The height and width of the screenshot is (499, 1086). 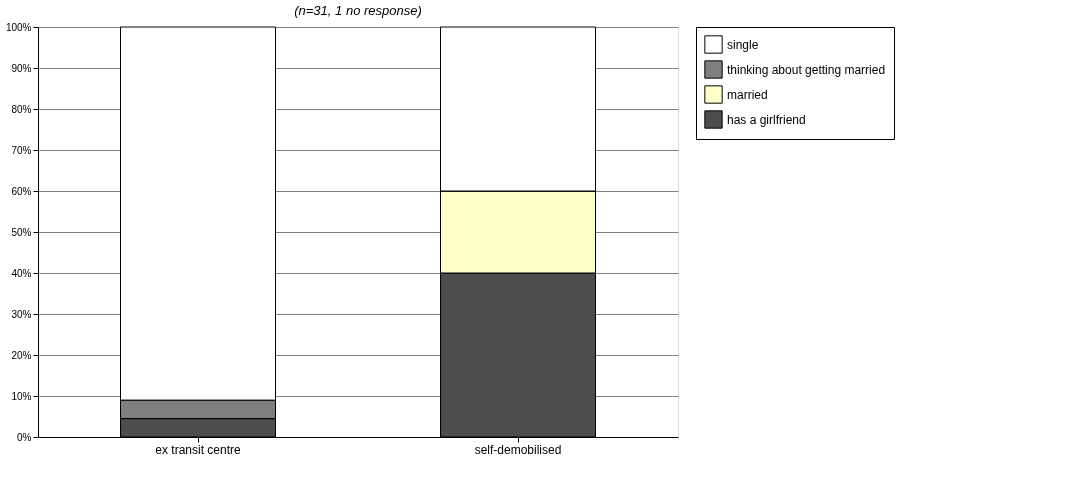 I want to click on y-tick-label: 40%, so click(x=21, y=273).